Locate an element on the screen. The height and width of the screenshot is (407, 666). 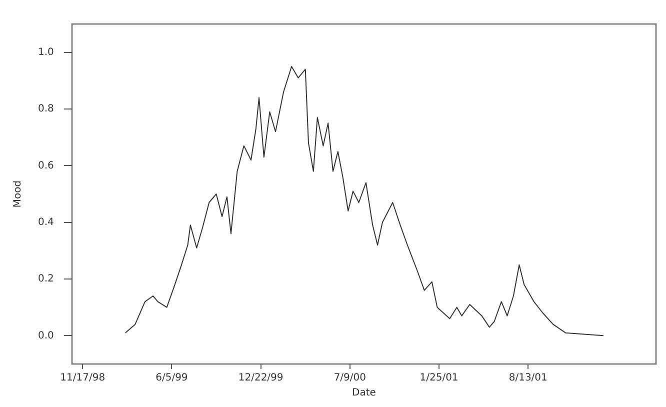
y-tick-label: 0.4 is located at coordinates (46, 222).